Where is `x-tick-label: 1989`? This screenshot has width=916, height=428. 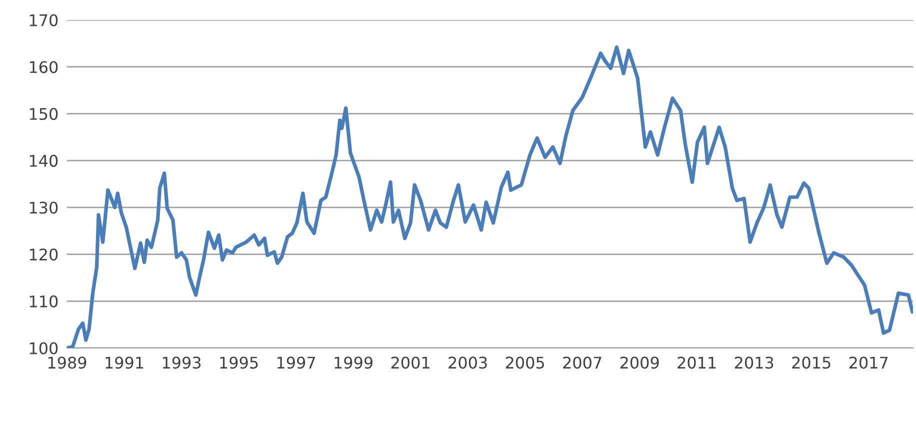 x-tick-label: 1989 is located at coordinates (67, 362).